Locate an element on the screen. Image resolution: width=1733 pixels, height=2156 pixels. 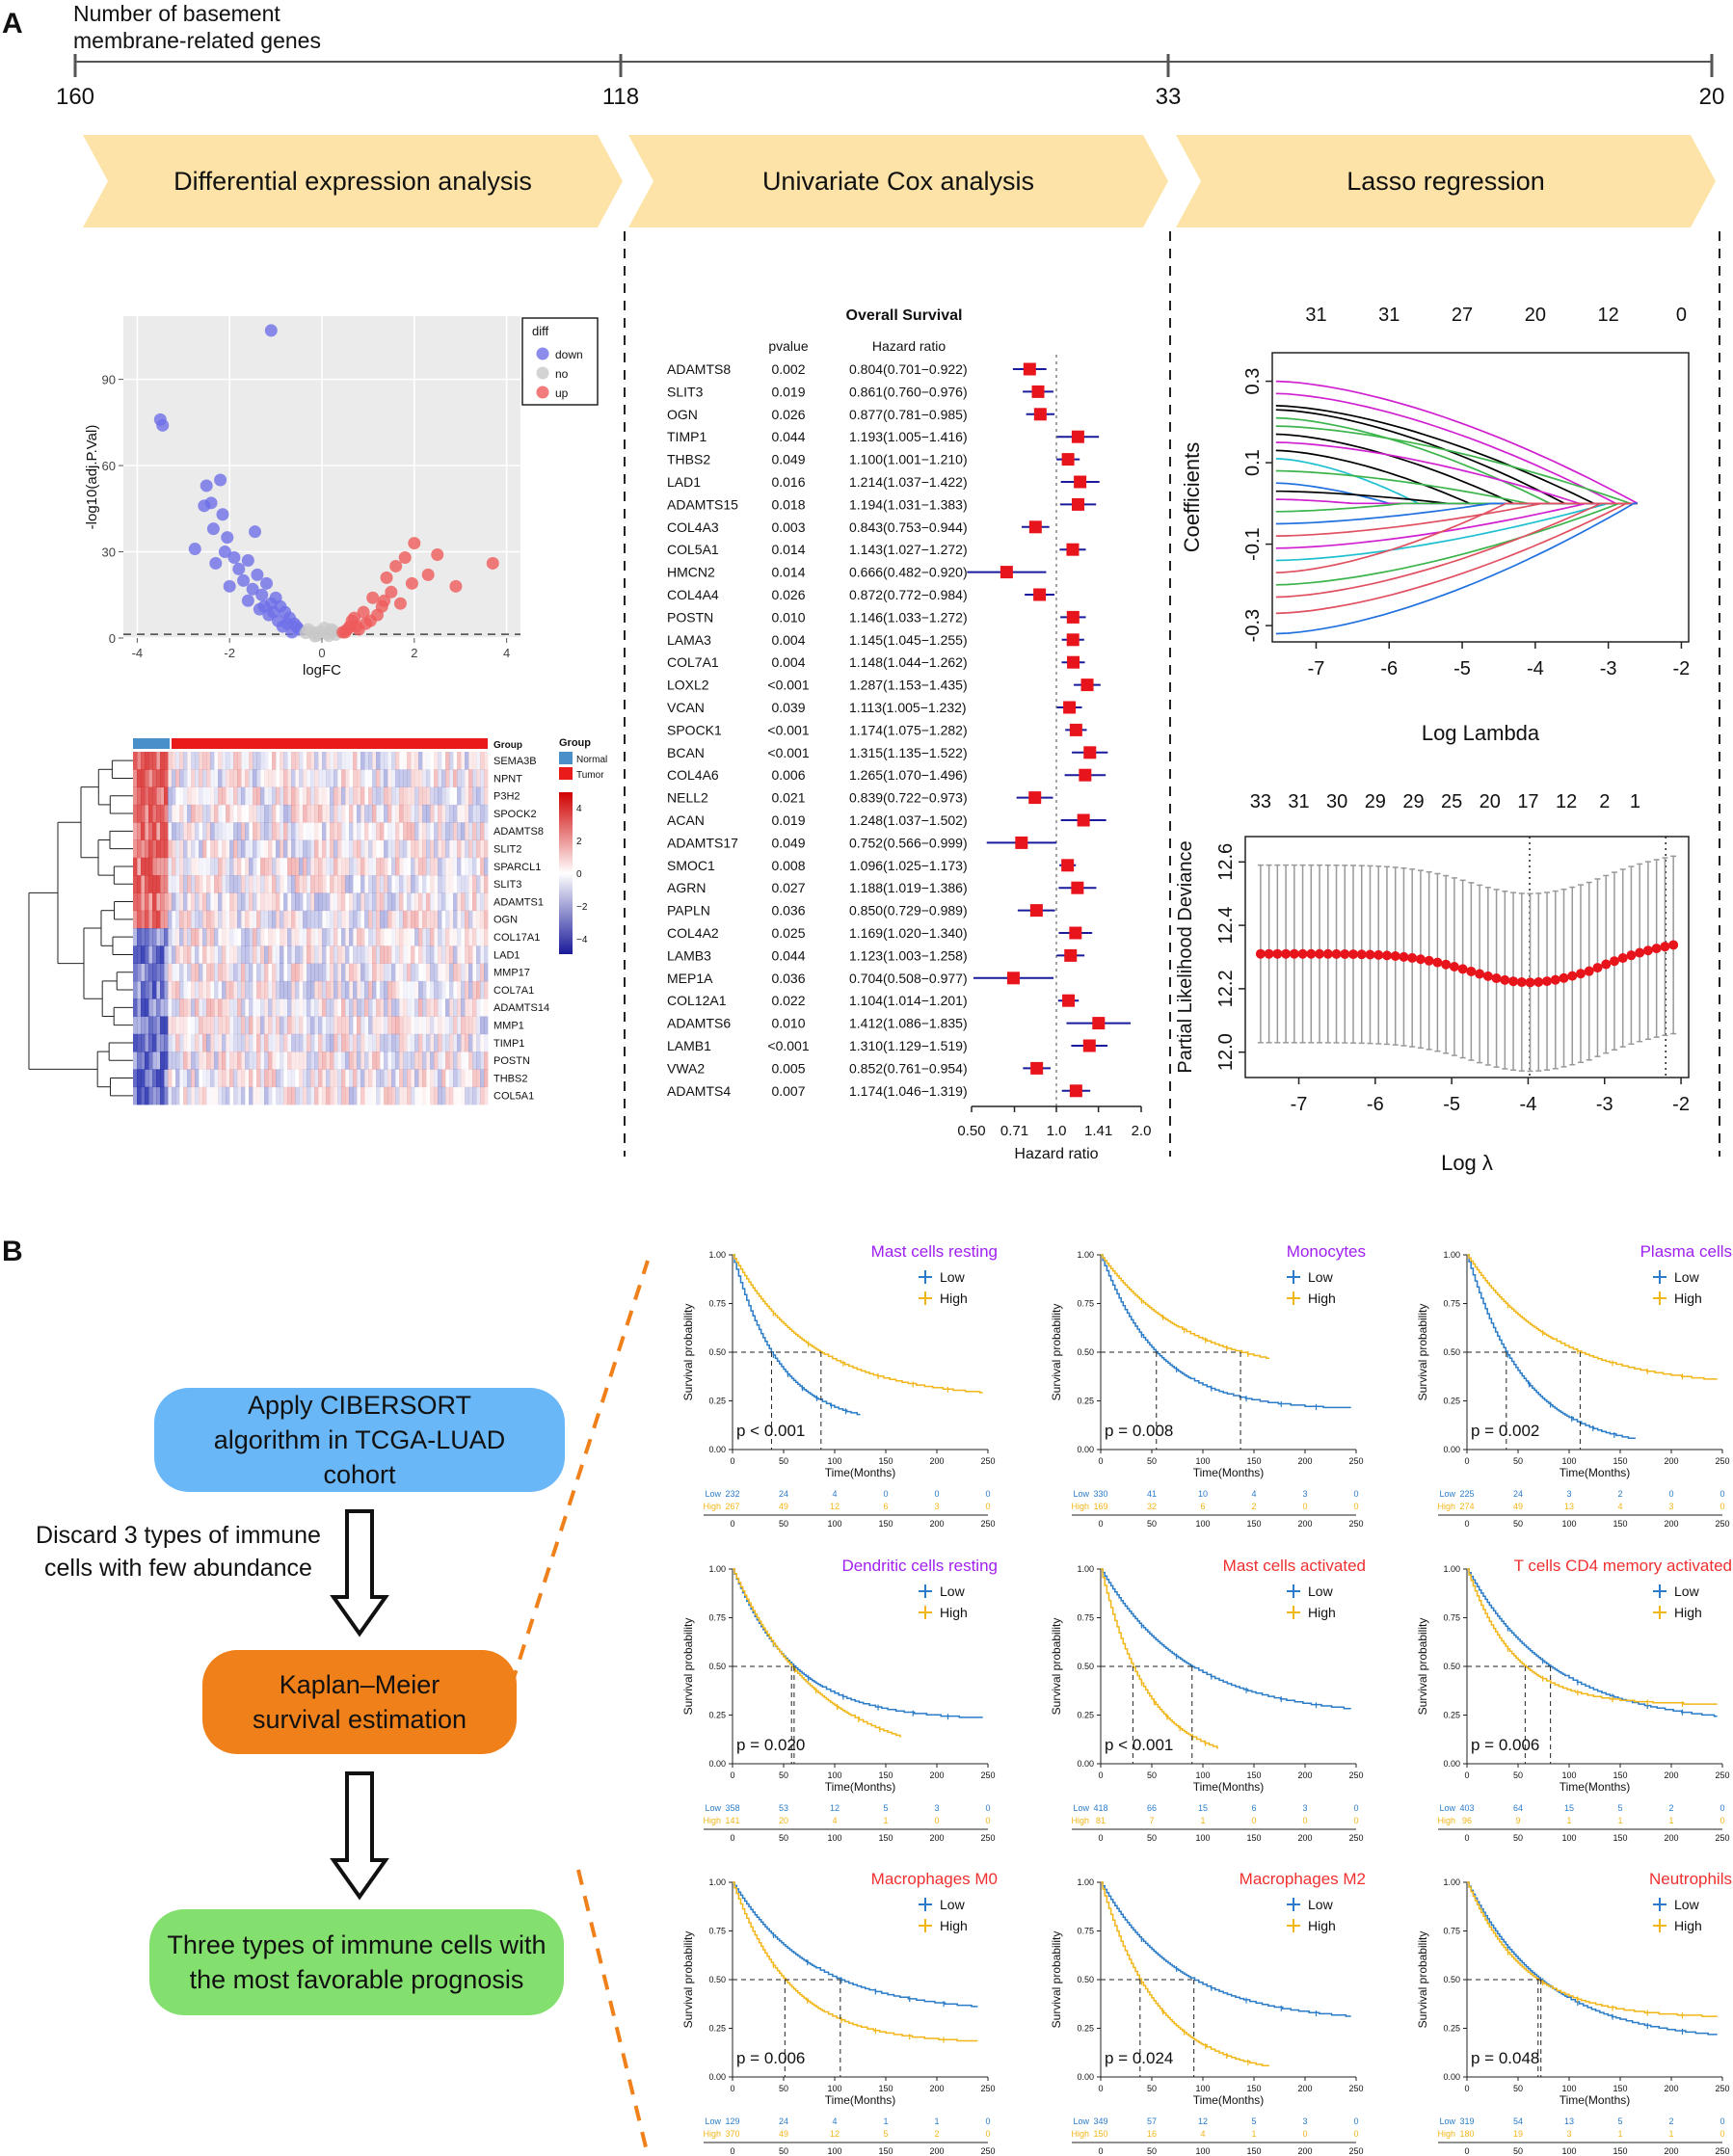
volcano-point is located at coordinates (264, 606).